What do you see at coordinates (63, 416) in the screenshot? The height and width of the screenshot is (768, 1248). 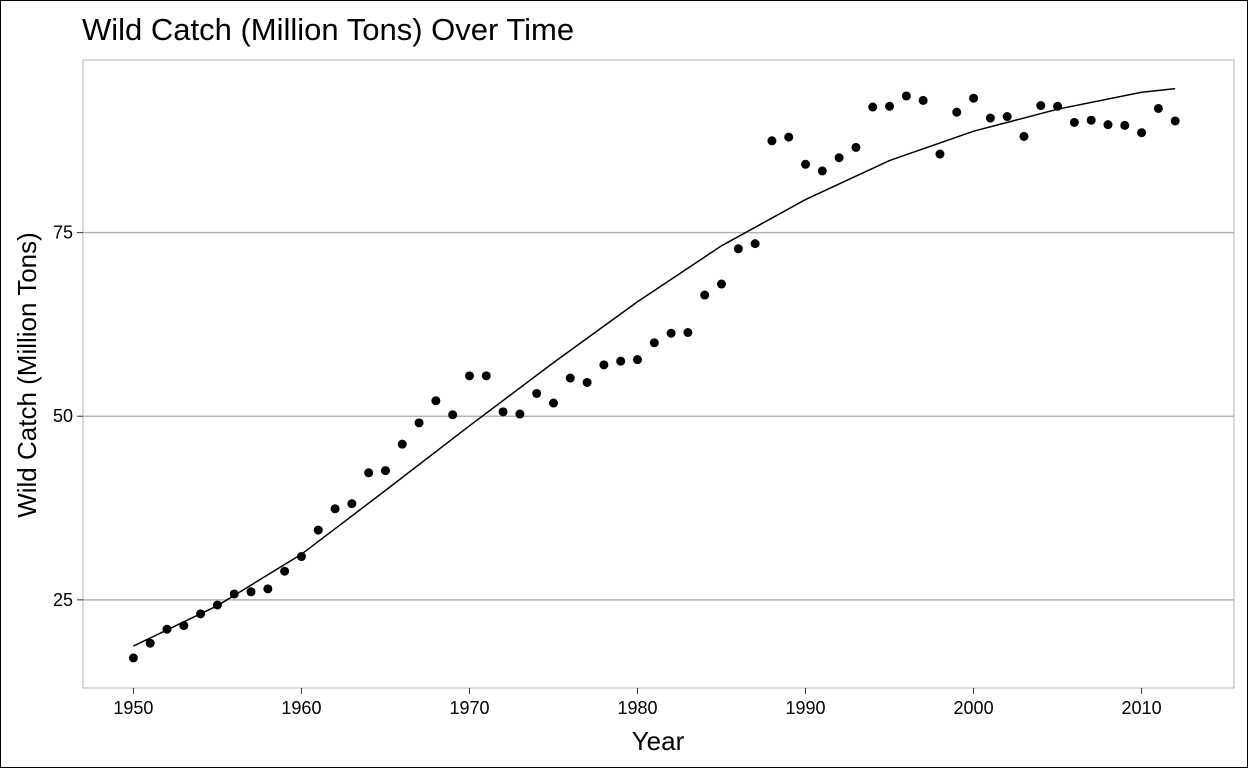 I see `y-tick-label: 50` at bounding box center [63, 416].